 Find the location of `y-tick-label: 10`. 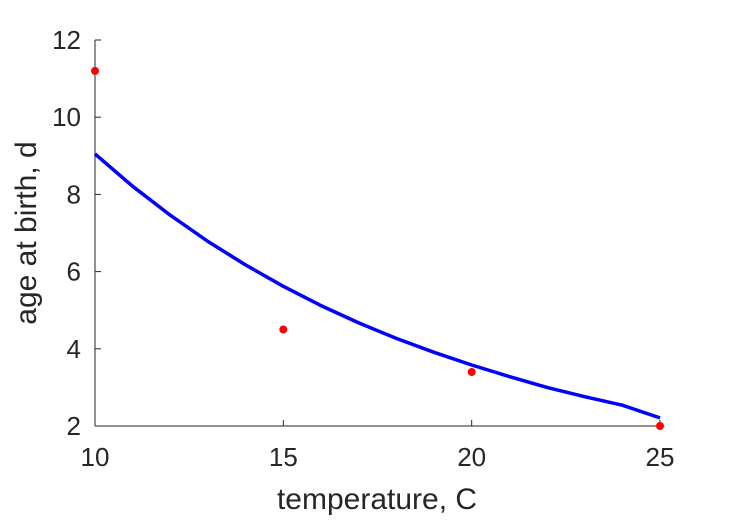

y-tick-label: 10 is located at coordinates (66, 117).